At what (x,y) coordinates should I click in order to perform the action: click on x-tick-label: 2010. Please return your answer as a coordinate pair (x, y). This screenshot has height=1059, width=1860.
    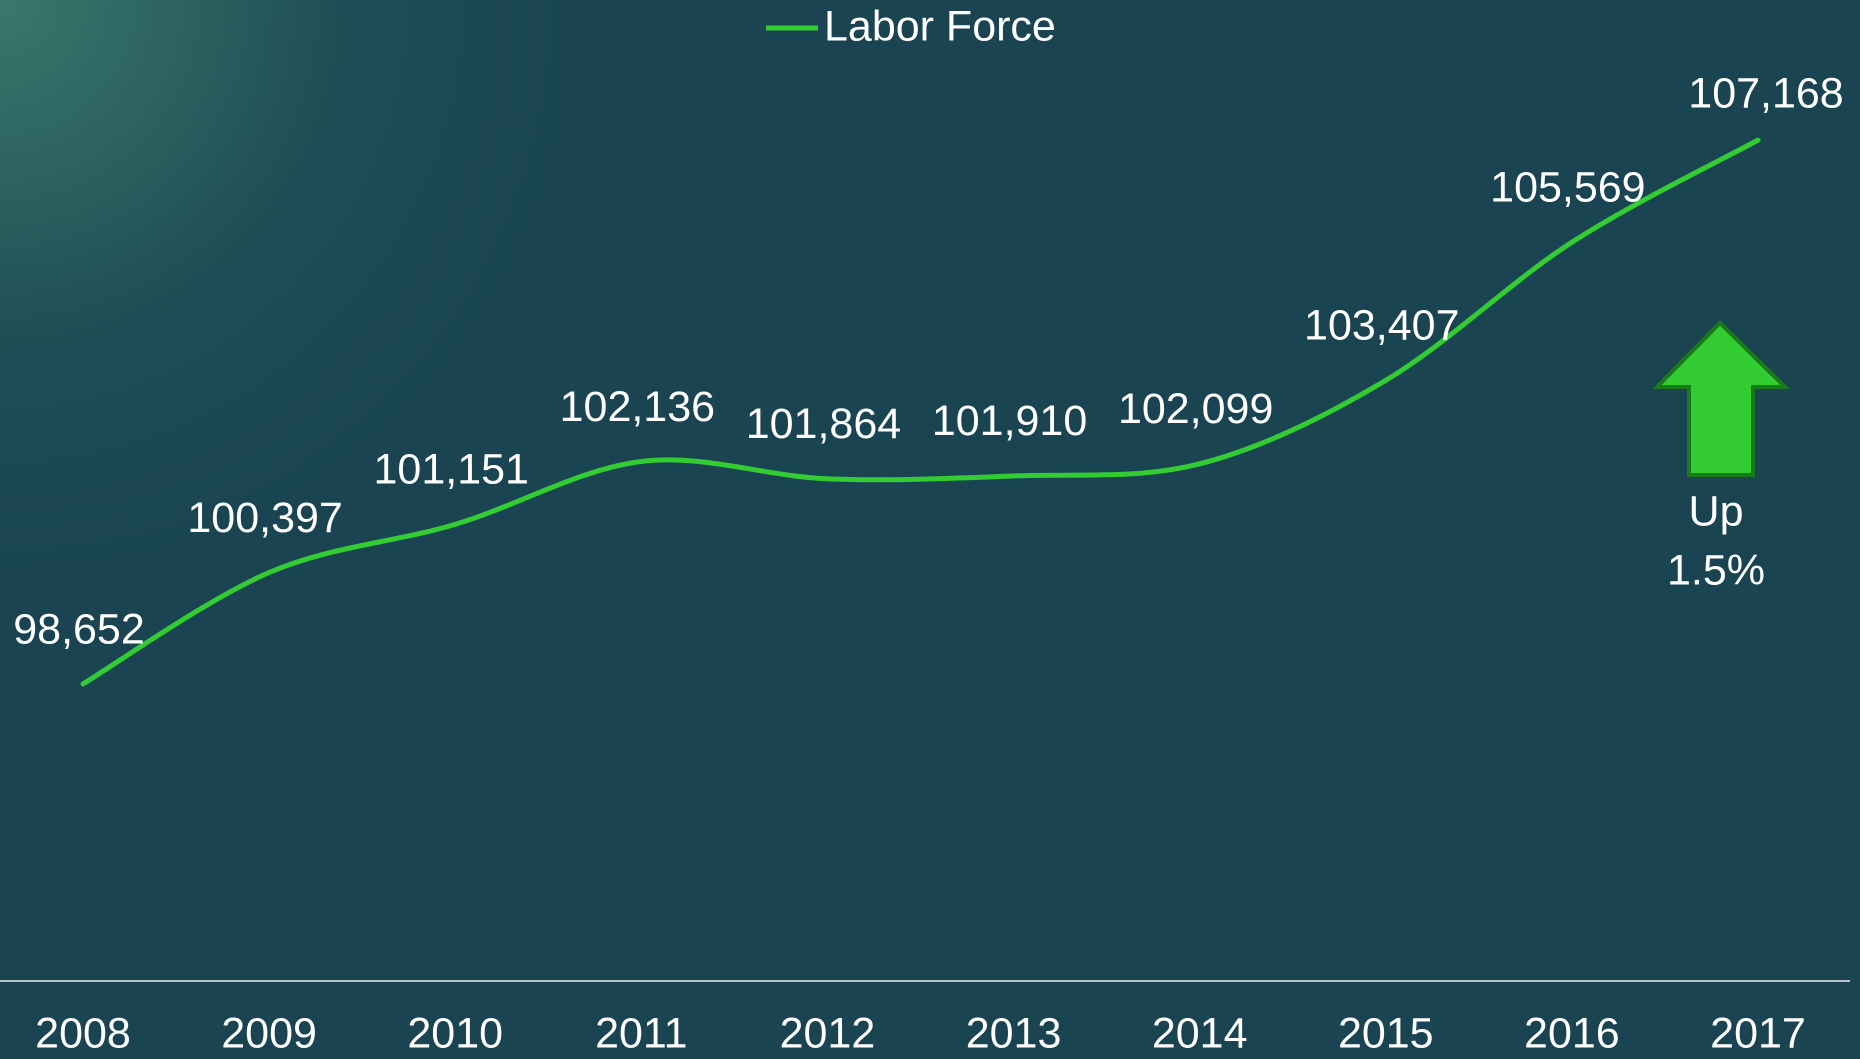
    Looking at the image, I should click on (455, 1033).